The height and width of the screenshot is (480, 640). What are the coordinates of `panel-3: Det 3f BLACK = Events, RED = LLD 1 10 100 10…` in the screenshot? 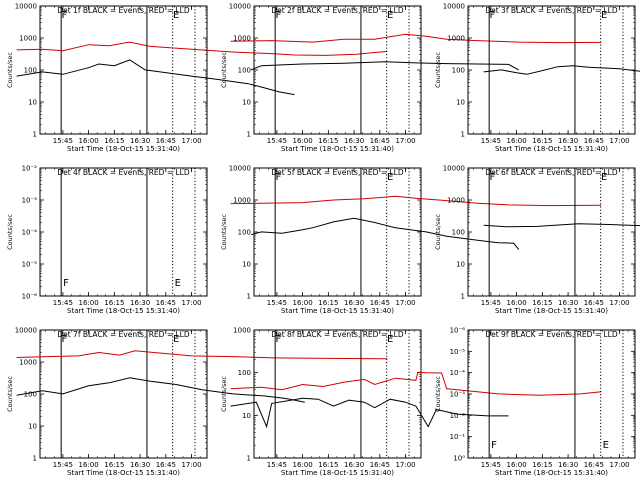 It's located at (537, 78).